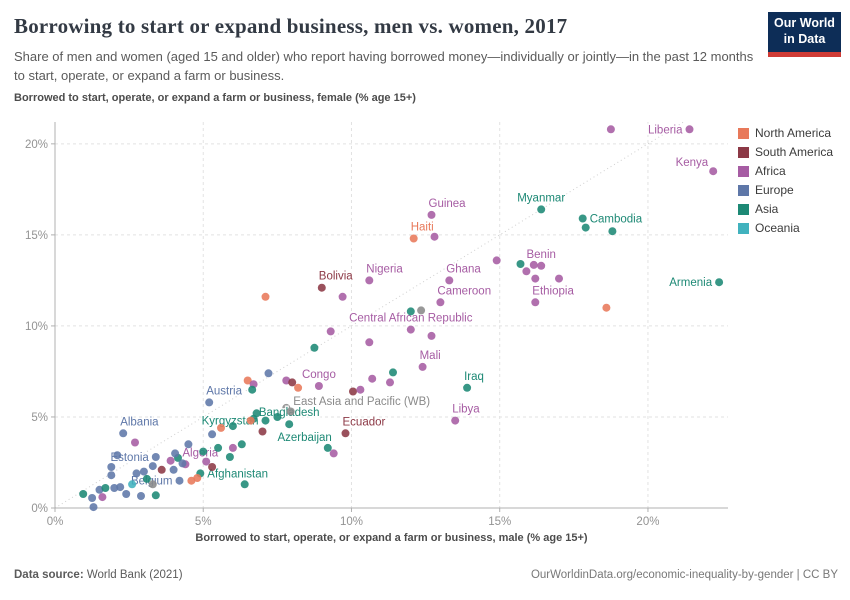 This screenshot has width=850, height=600. What do you see at coordinates (541, 254) in the screenshot?
I see `country-label: Benin` at bounding box center [541, 254].